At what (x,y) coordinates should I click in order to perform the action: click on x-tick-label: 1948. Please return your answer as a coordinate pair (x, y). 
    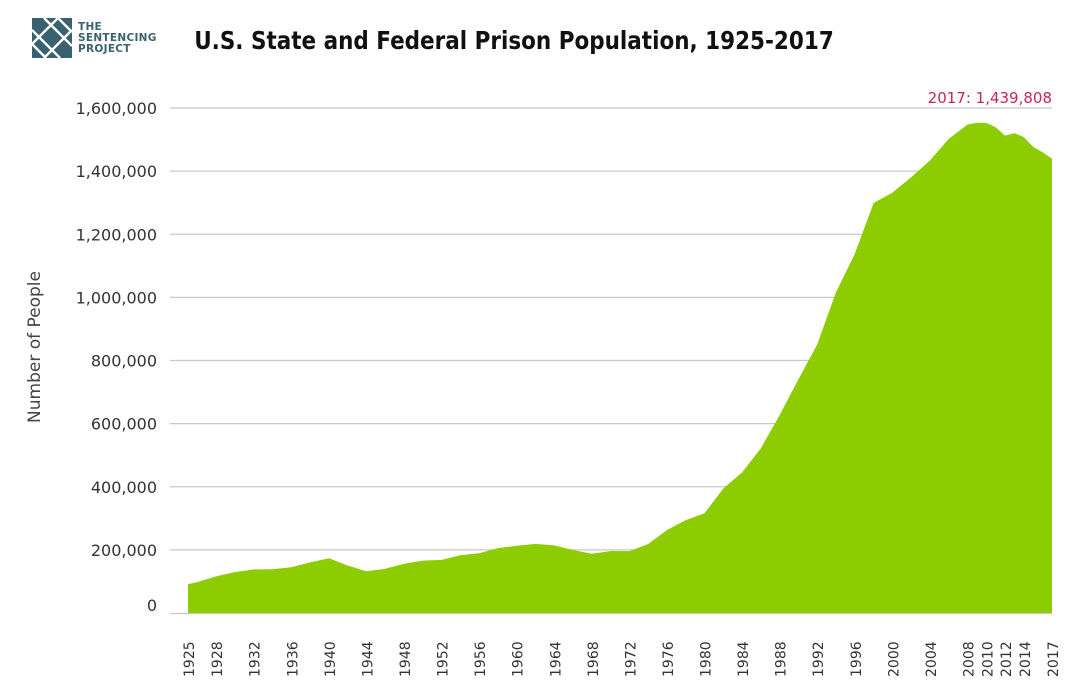
    Looking at the image, I should click on (406, 659).